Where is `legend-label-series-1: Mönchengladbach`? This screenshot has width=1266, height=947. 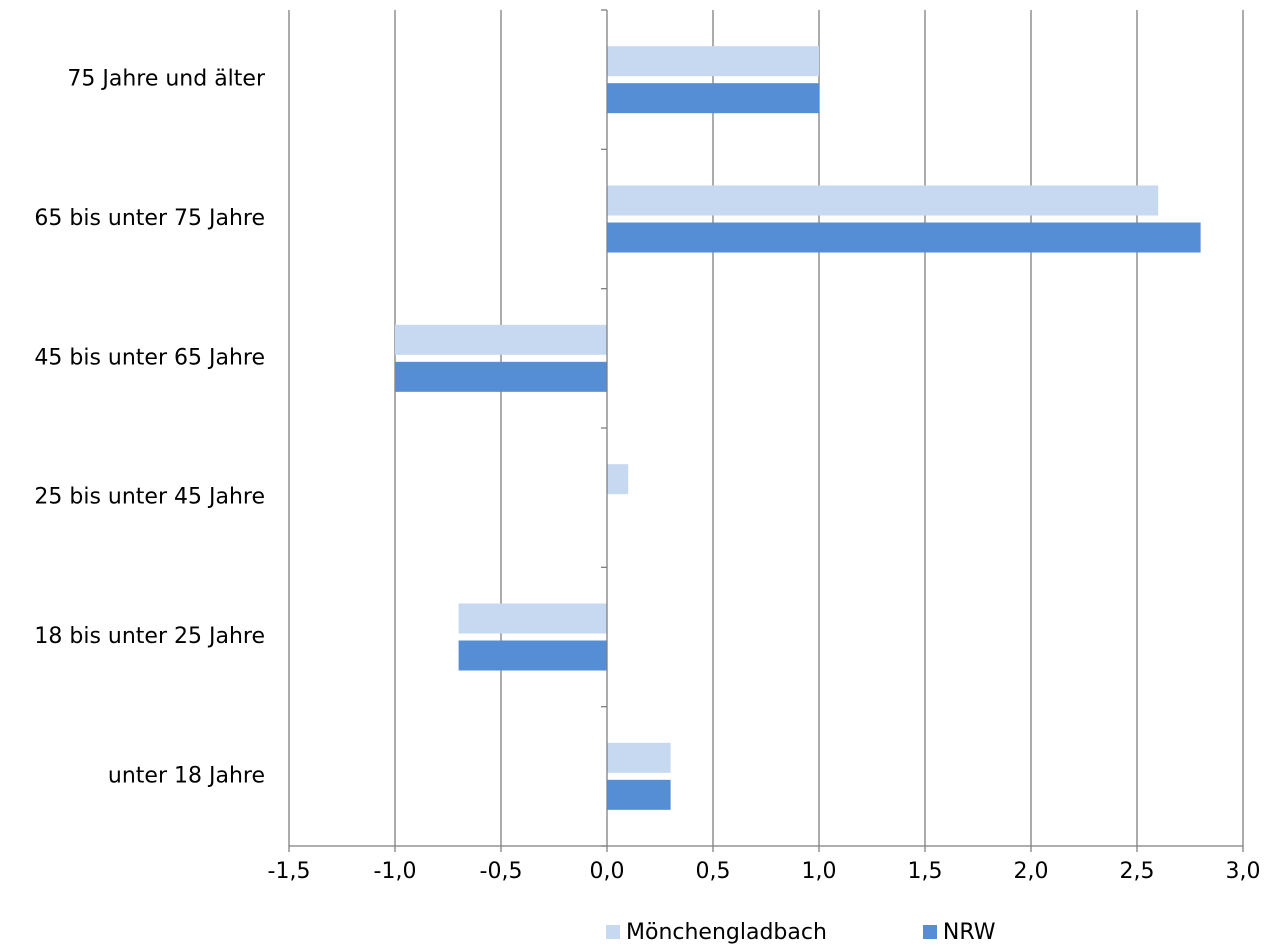
legend-label-series-1: Mönchengladbach is located at coordinates (726, 932).